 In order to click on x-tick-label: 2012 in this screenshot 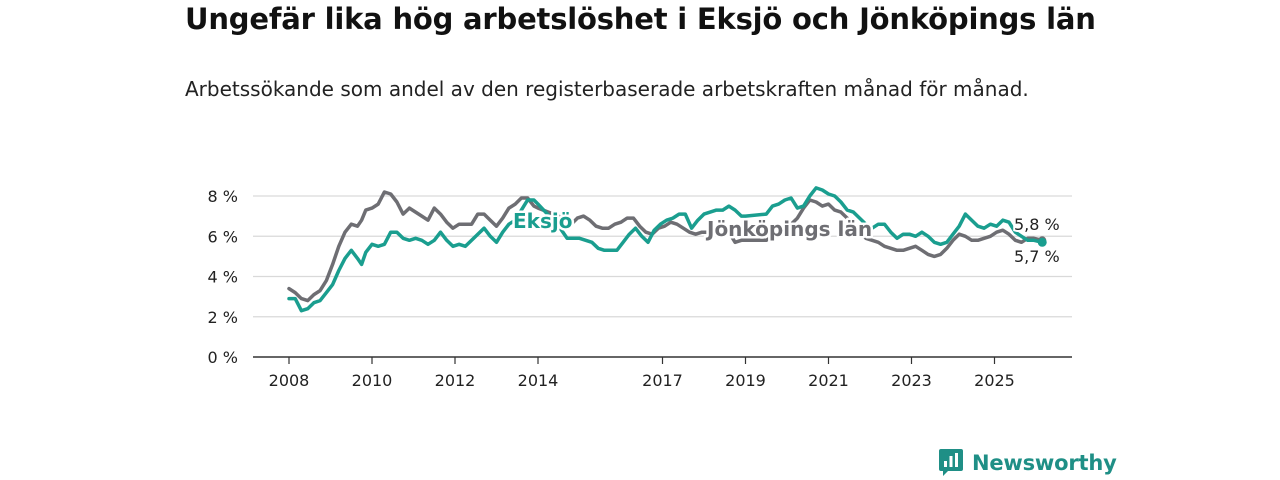, I will do `click(455, 380)`.